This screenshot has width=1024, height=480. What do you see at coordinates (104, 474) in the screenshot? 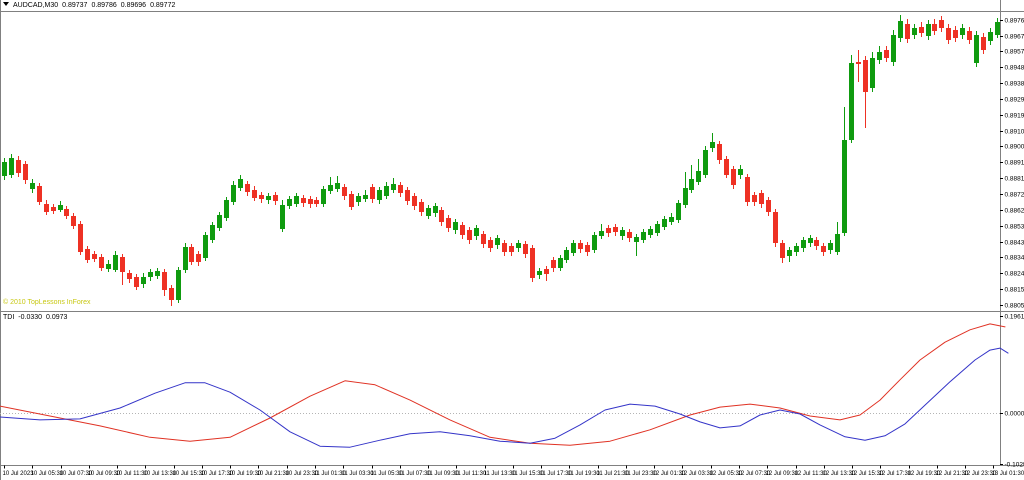
I see `time-axis-label: 10 Jul 09:30` at bounding box center [104, 474].